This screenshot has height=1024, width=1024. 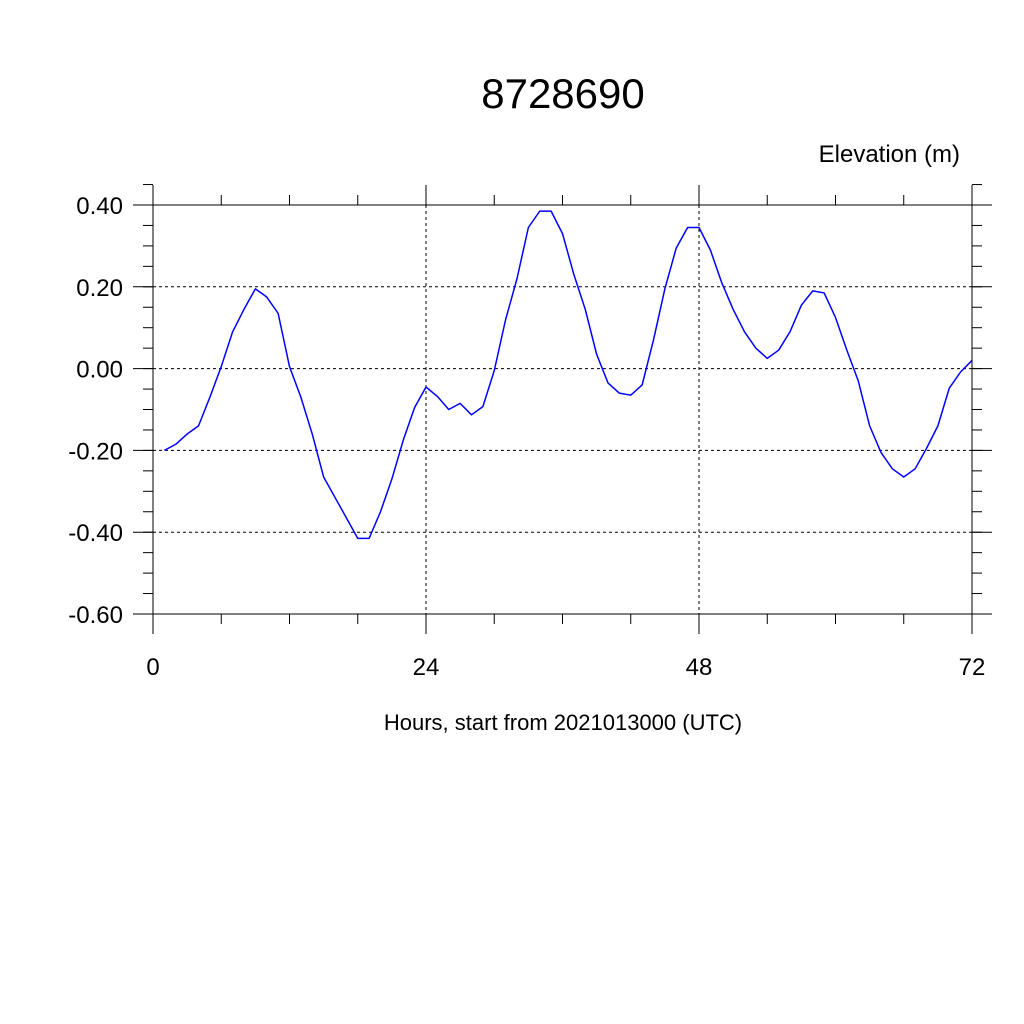 What do you see at coordinates (95, 533) in the screenshot?
I see `y-tick-label: -0.40` at bounding box center [95, 533].